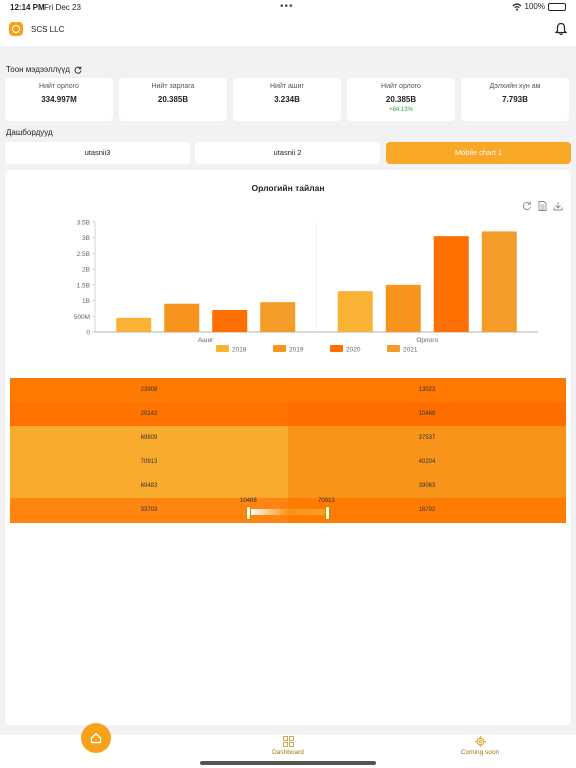 The height and width of the screenshot is (768, 576). I want to click on chart-toolbox, so click(542, 206).